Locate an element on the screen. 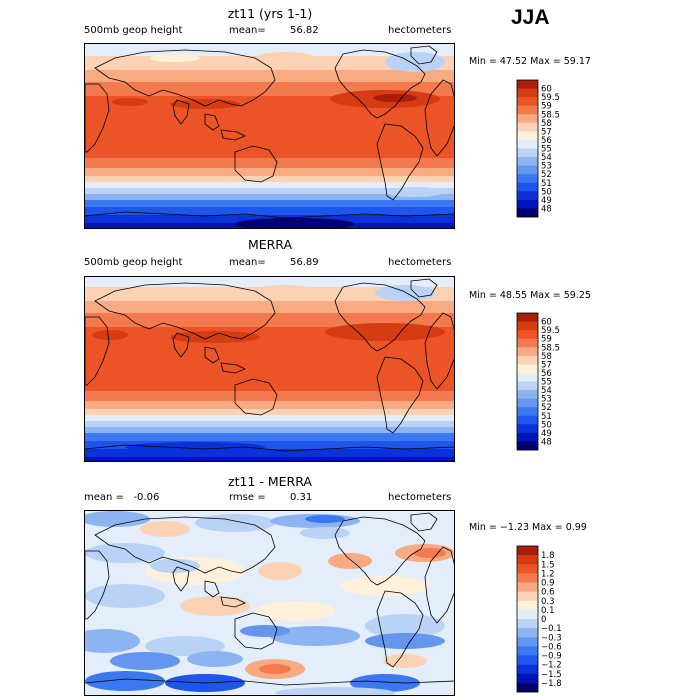  panel-1-max-label: Max = is located at coordinates (545, 61).